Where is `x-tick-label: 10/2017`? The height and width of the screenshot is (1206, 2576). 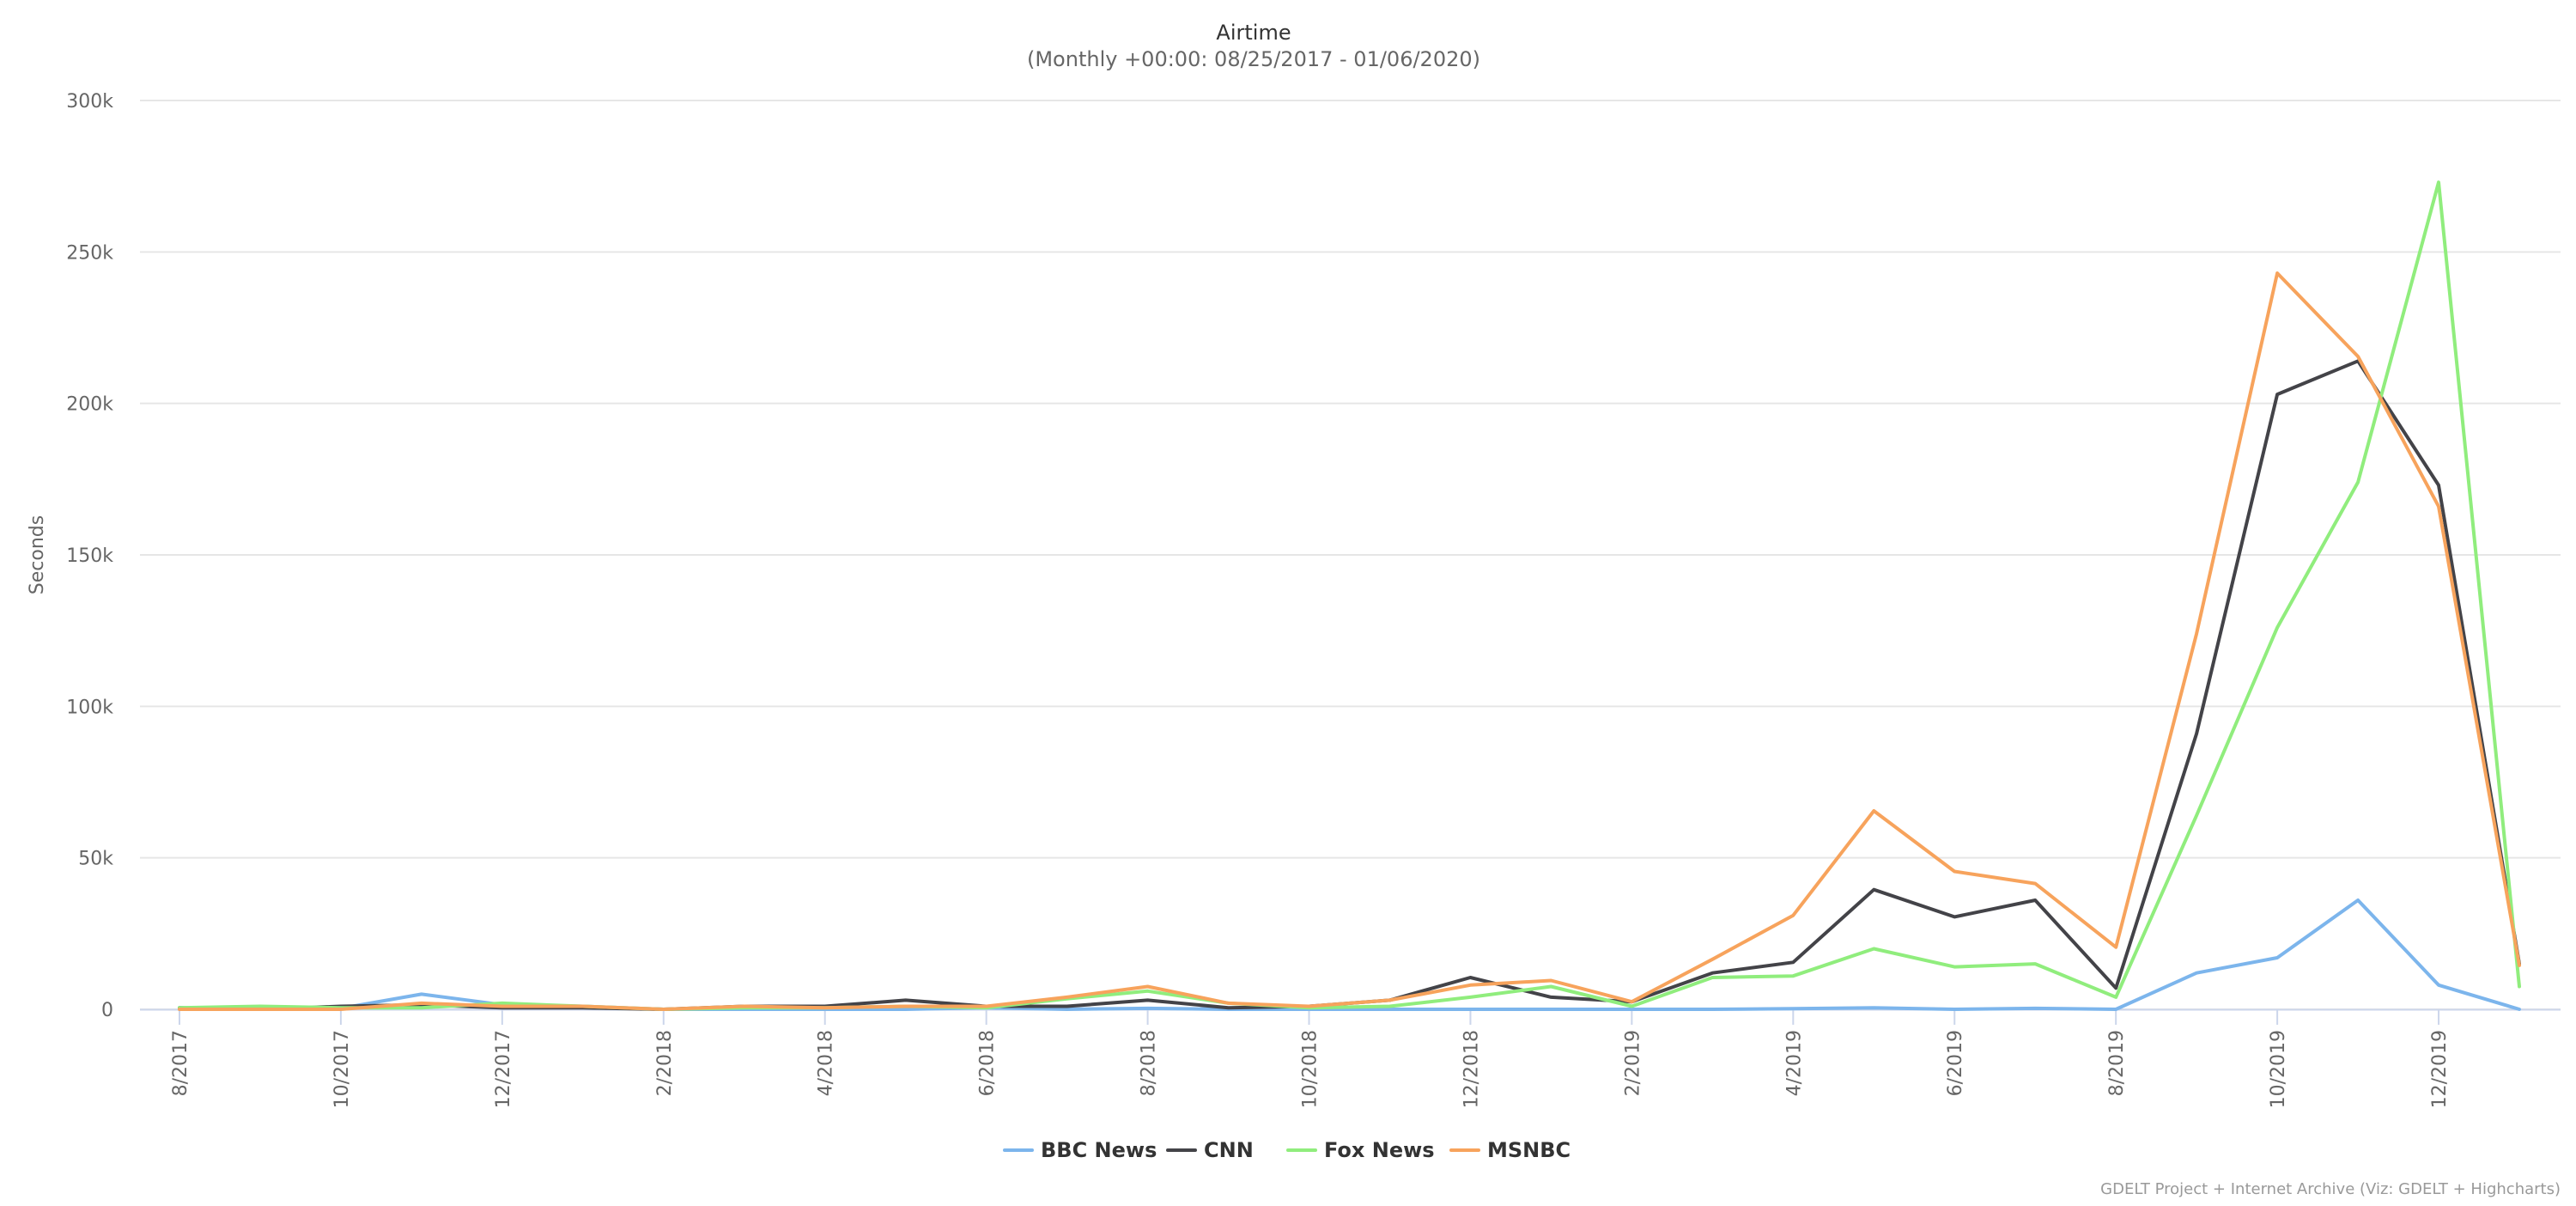 x-tick-label: 10/2017 is located at coordinates (342, 1069).